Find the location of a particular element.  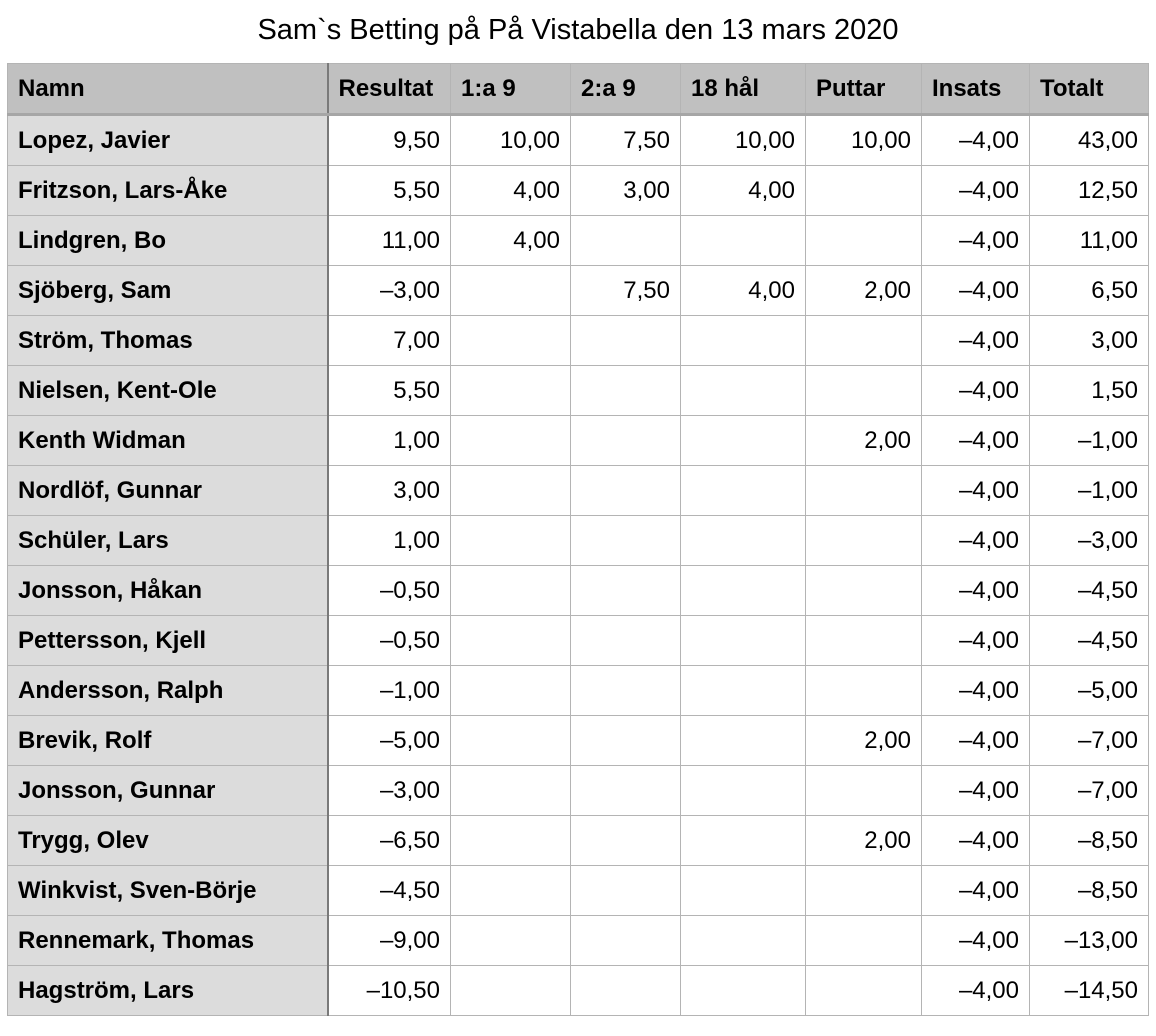

name-cell: Hagström, Lars is located at coordinates (168, 990).